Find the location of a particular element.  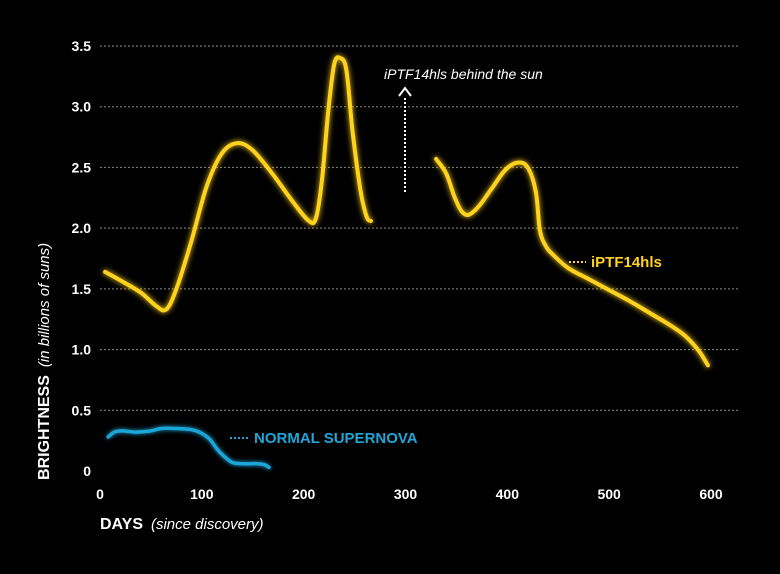

behind-sun-annotation: iPTF14hls behind the sun is located at coordinates (463, 129).